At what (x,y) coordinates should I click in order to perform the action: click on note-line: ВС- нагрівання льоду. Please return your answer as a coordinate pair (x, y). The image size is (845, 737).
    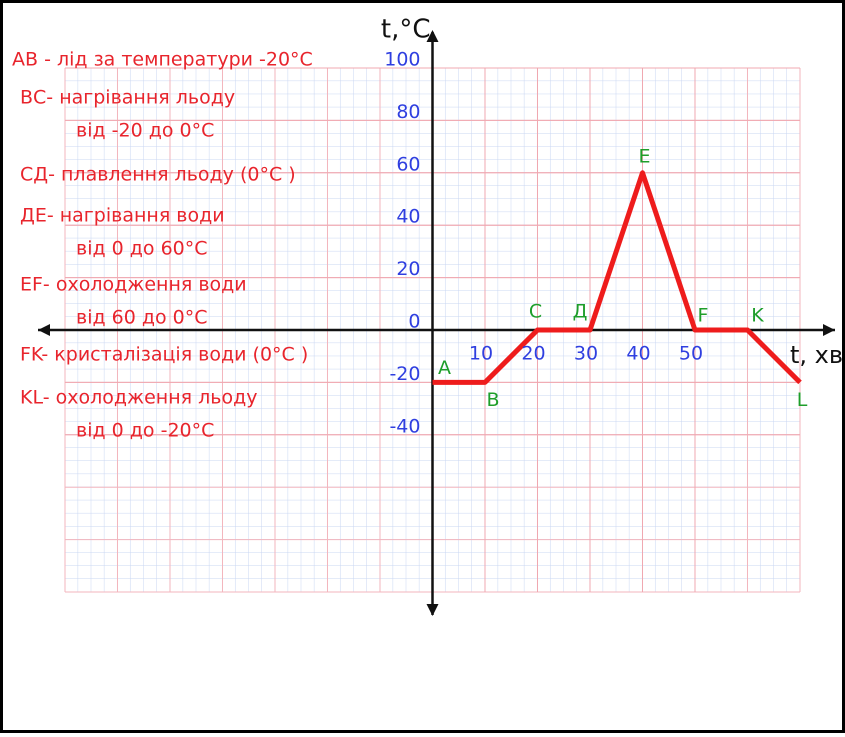
    Looking at the image, I should click on (127, 98).